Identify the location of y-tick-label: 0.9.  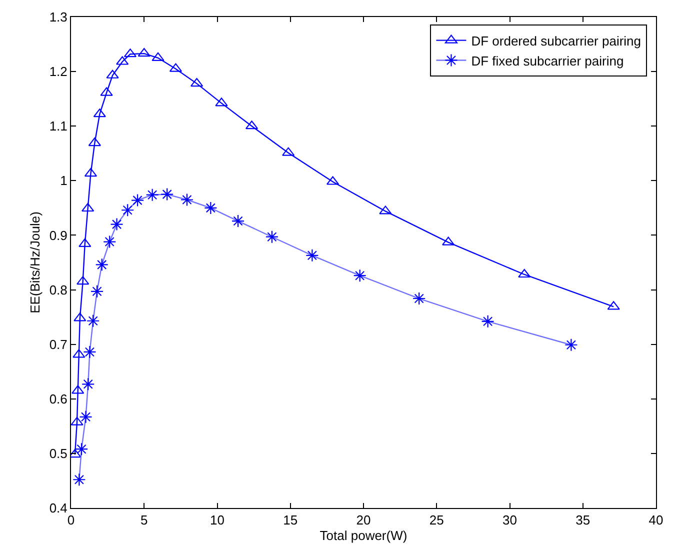
(58, 235).